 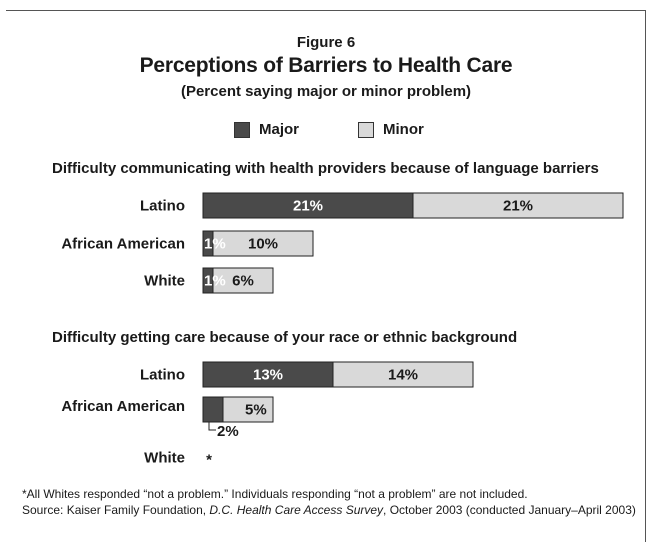 What do you see at coordinates (308, 206) in the screenshot?
I see `major-value-label: 21%` at bounding box center [308, 206].